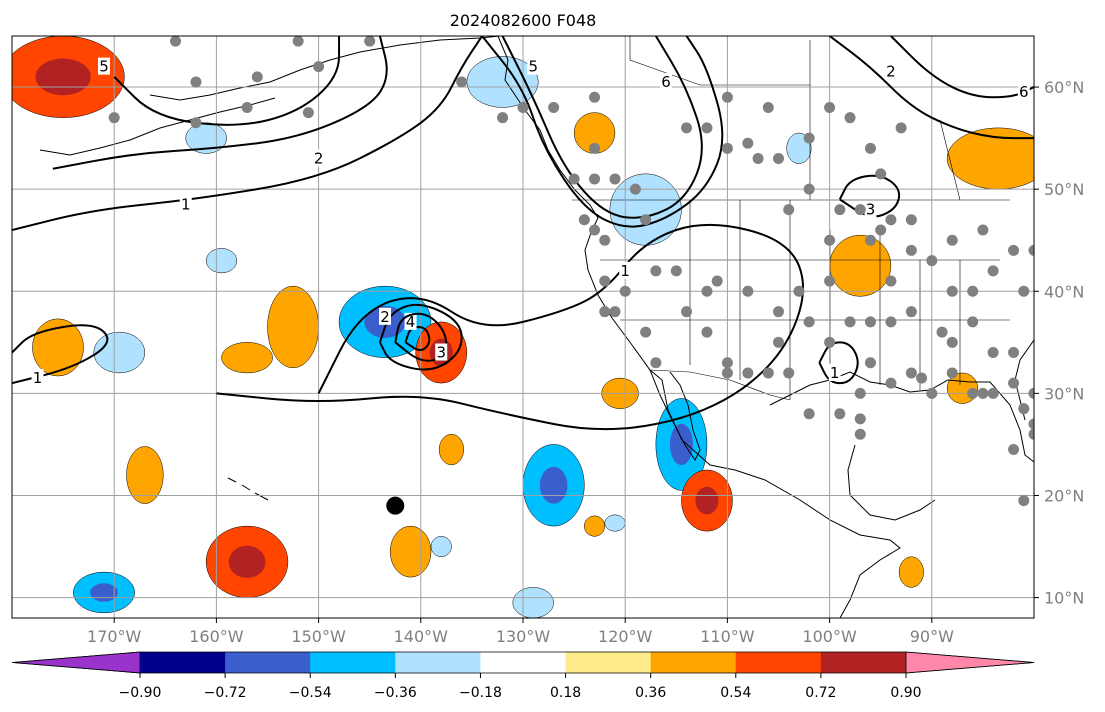 The height and width of the screenshot is (712, 1105). Describe the element at coordinates (675, 415) in the screenshot. I see `coastline-baja` at that location.